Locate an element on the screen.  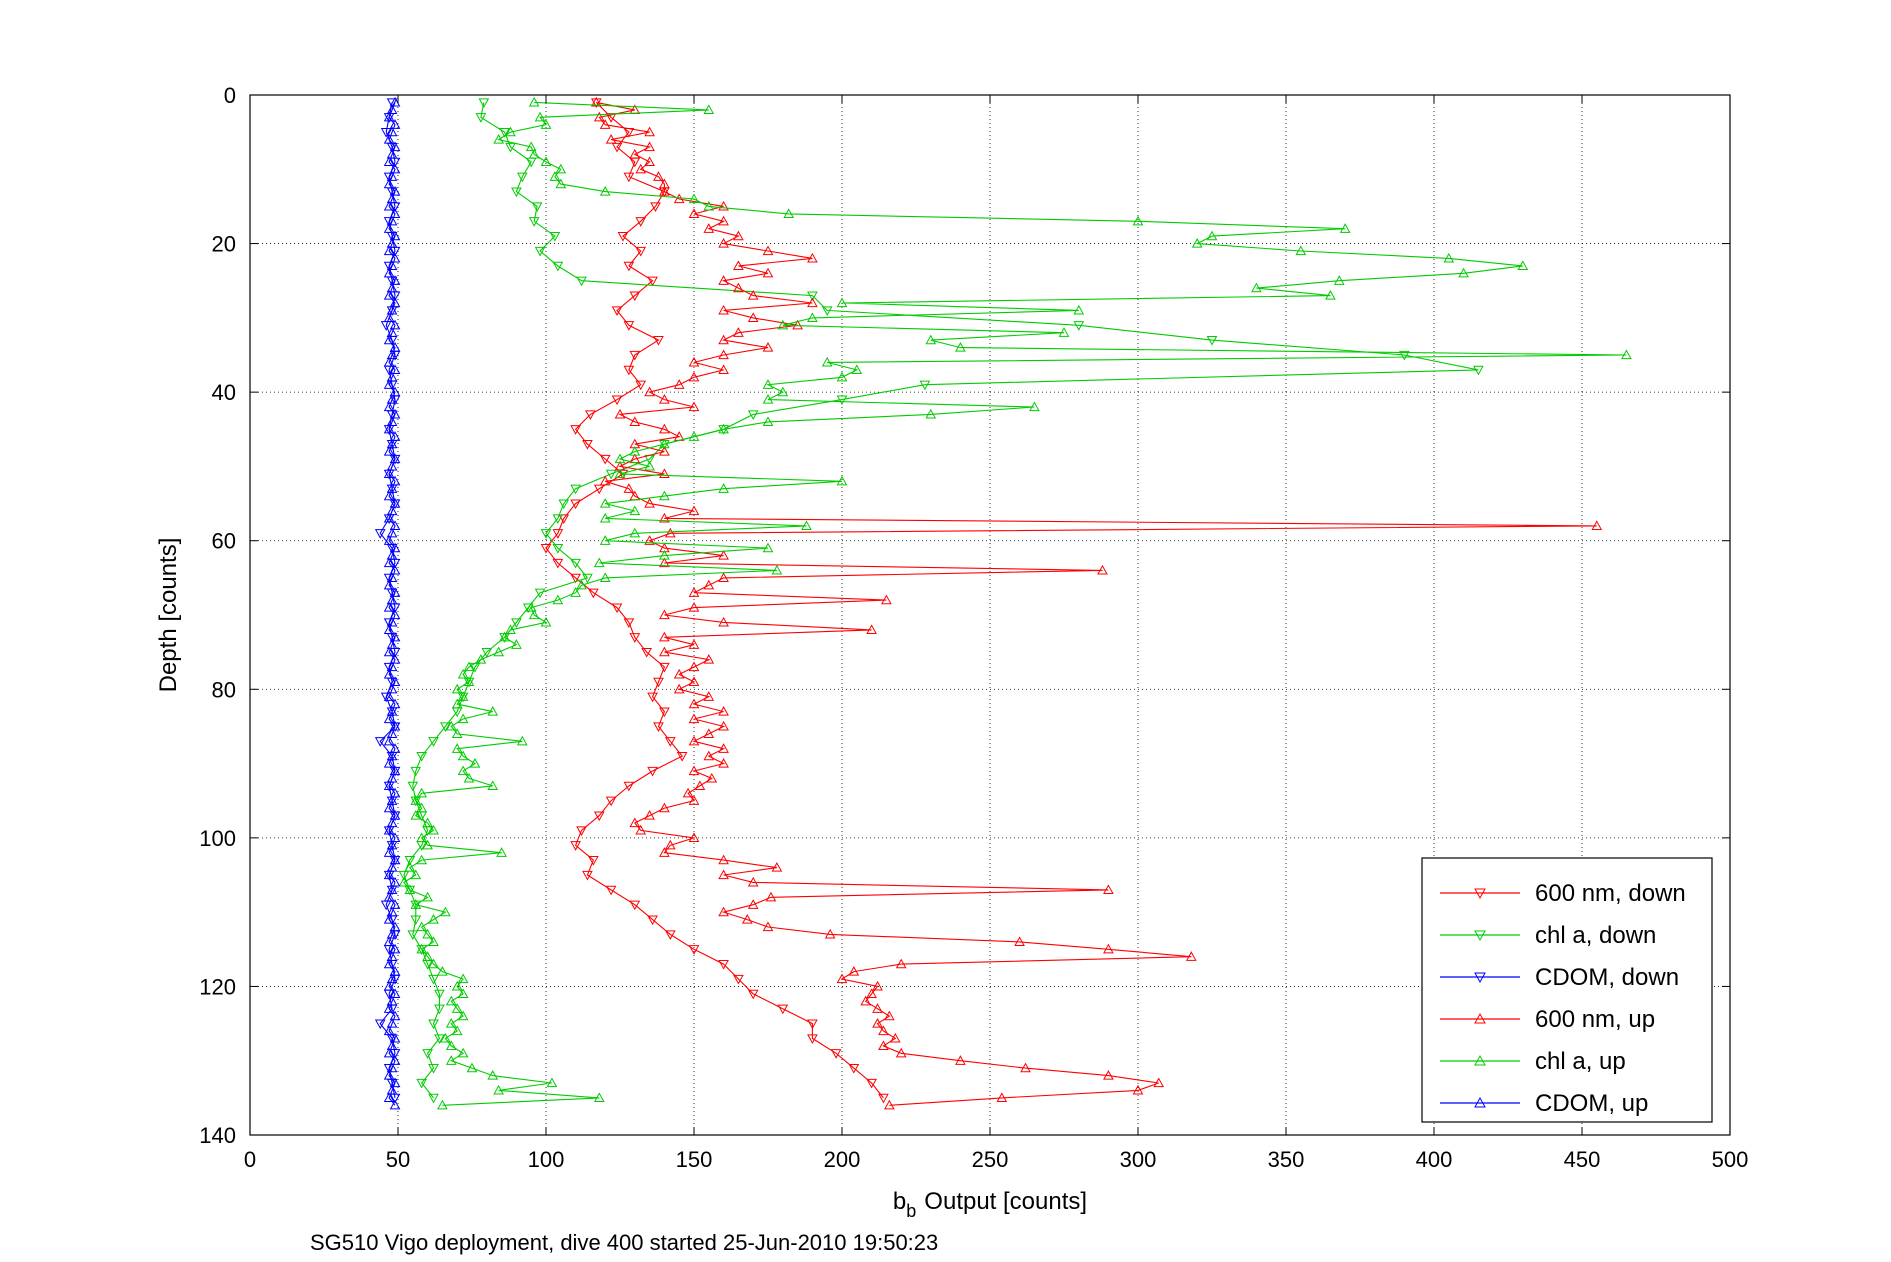
x-tick-label: 500 is located at coordinates (1730, 1159).